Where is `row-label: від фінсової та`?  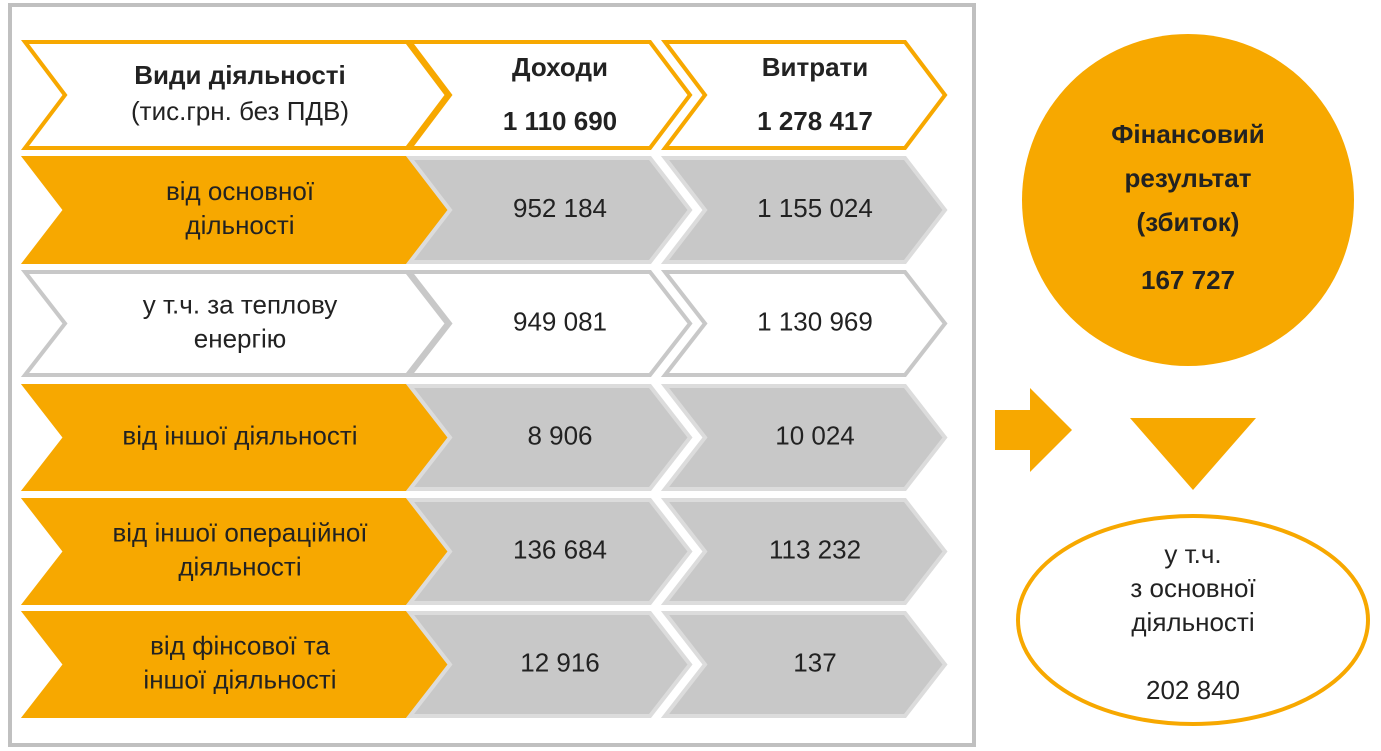
row-label: від фінсової та is located at coordinates (240, 645).